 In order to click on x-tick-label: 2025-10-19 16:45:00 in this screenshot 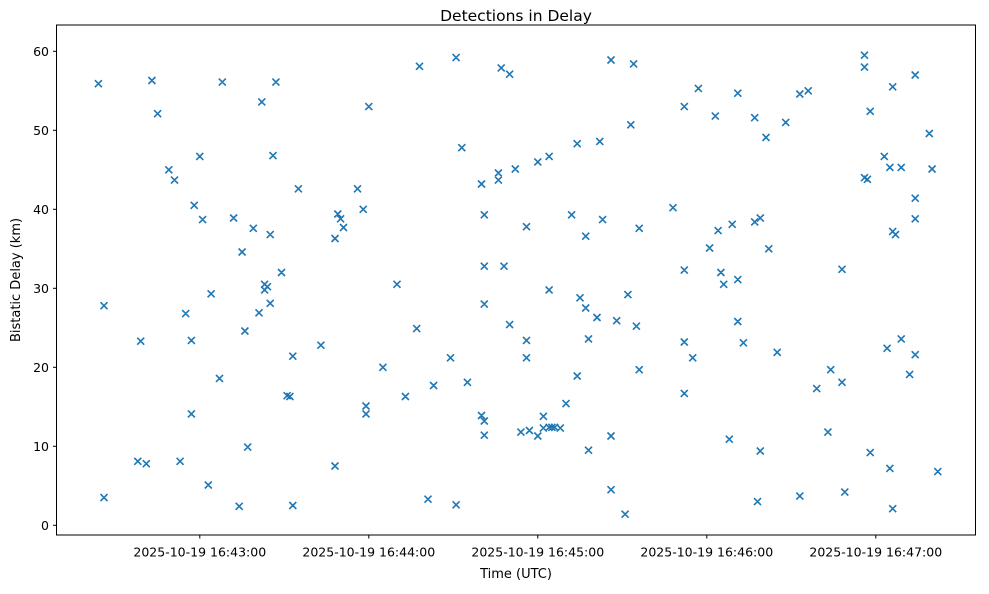, I will do `click(537, 552)`.